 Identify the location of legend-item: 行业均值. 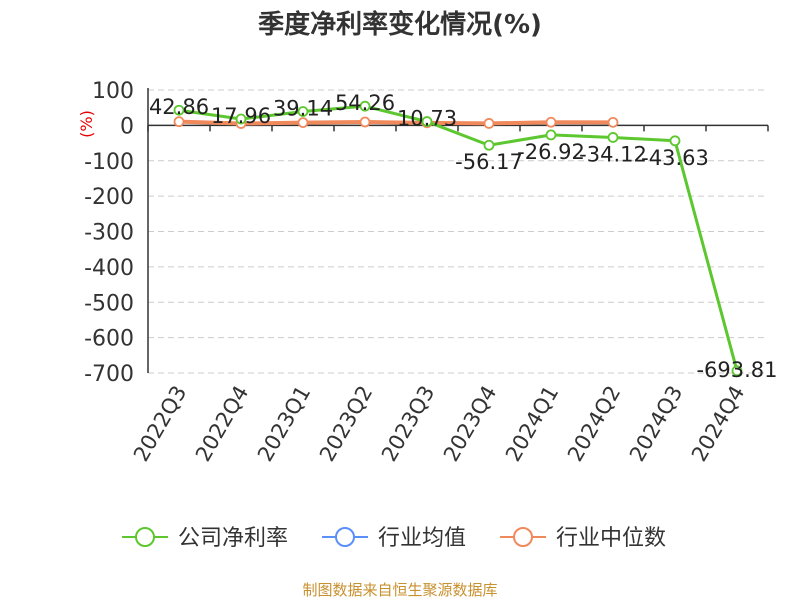
(394, 538).